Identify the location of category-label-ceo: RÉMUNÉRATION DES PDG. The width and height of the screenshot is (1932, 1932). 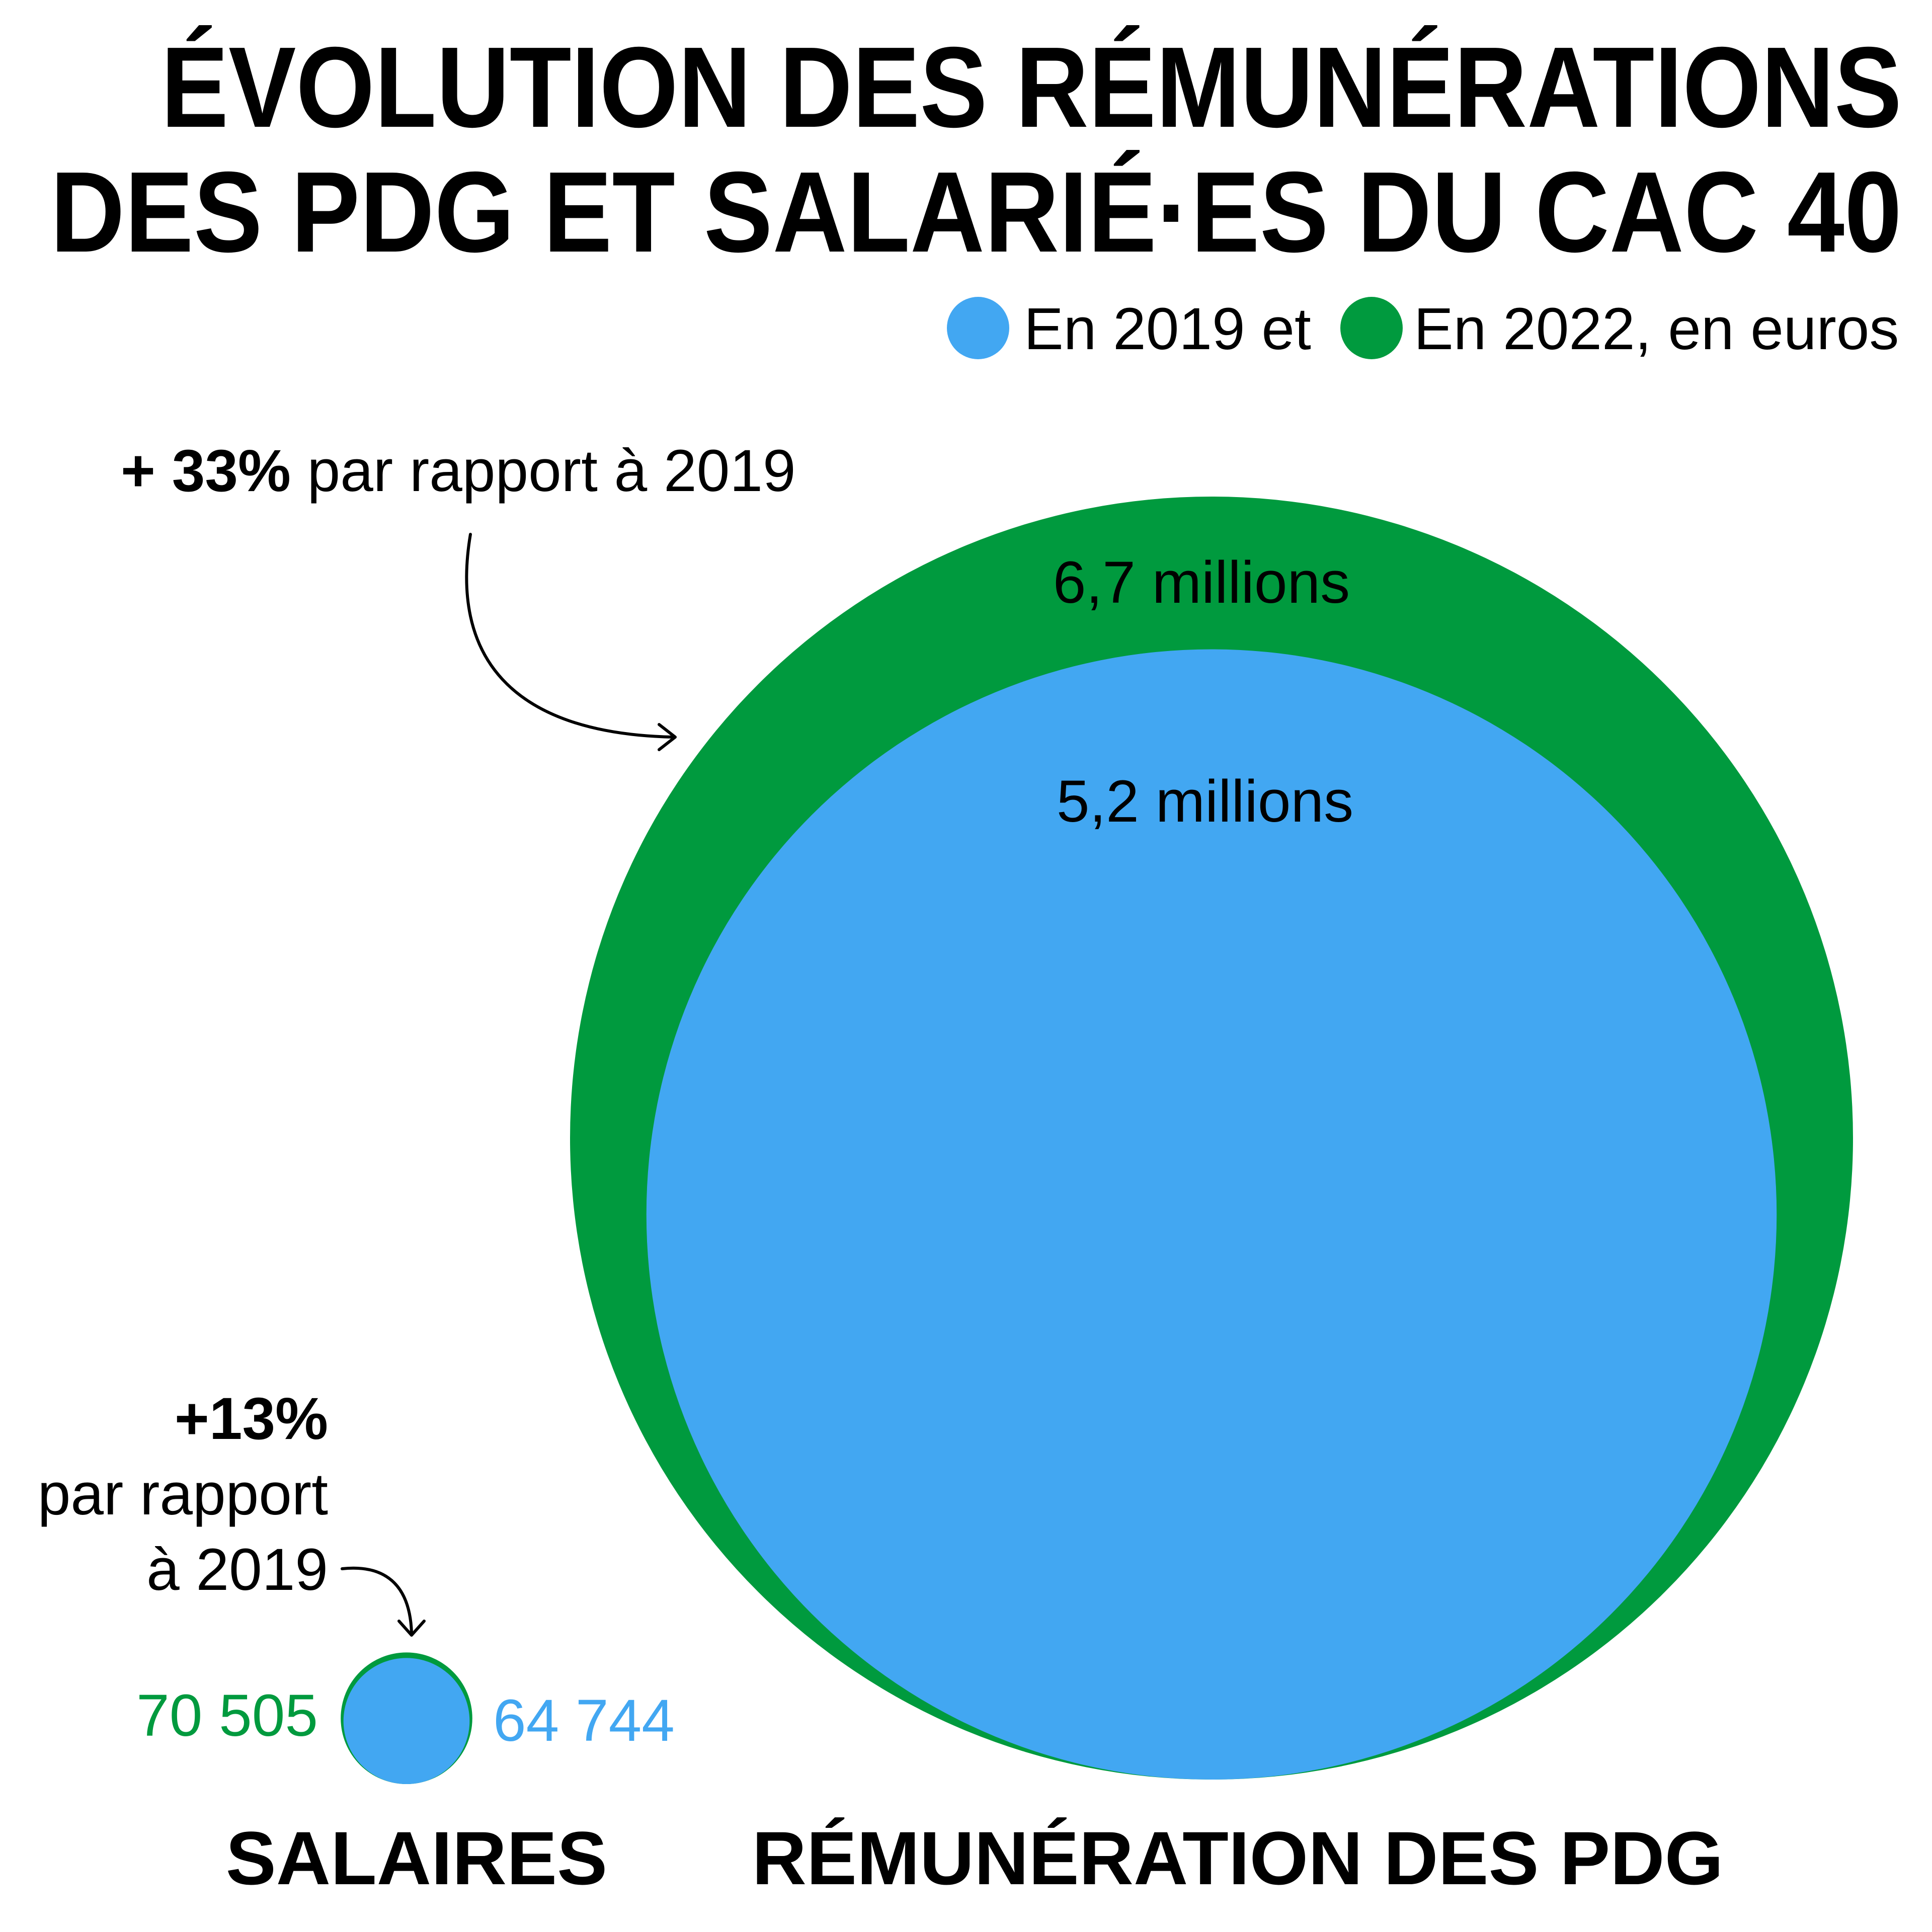
(1238, 1858).